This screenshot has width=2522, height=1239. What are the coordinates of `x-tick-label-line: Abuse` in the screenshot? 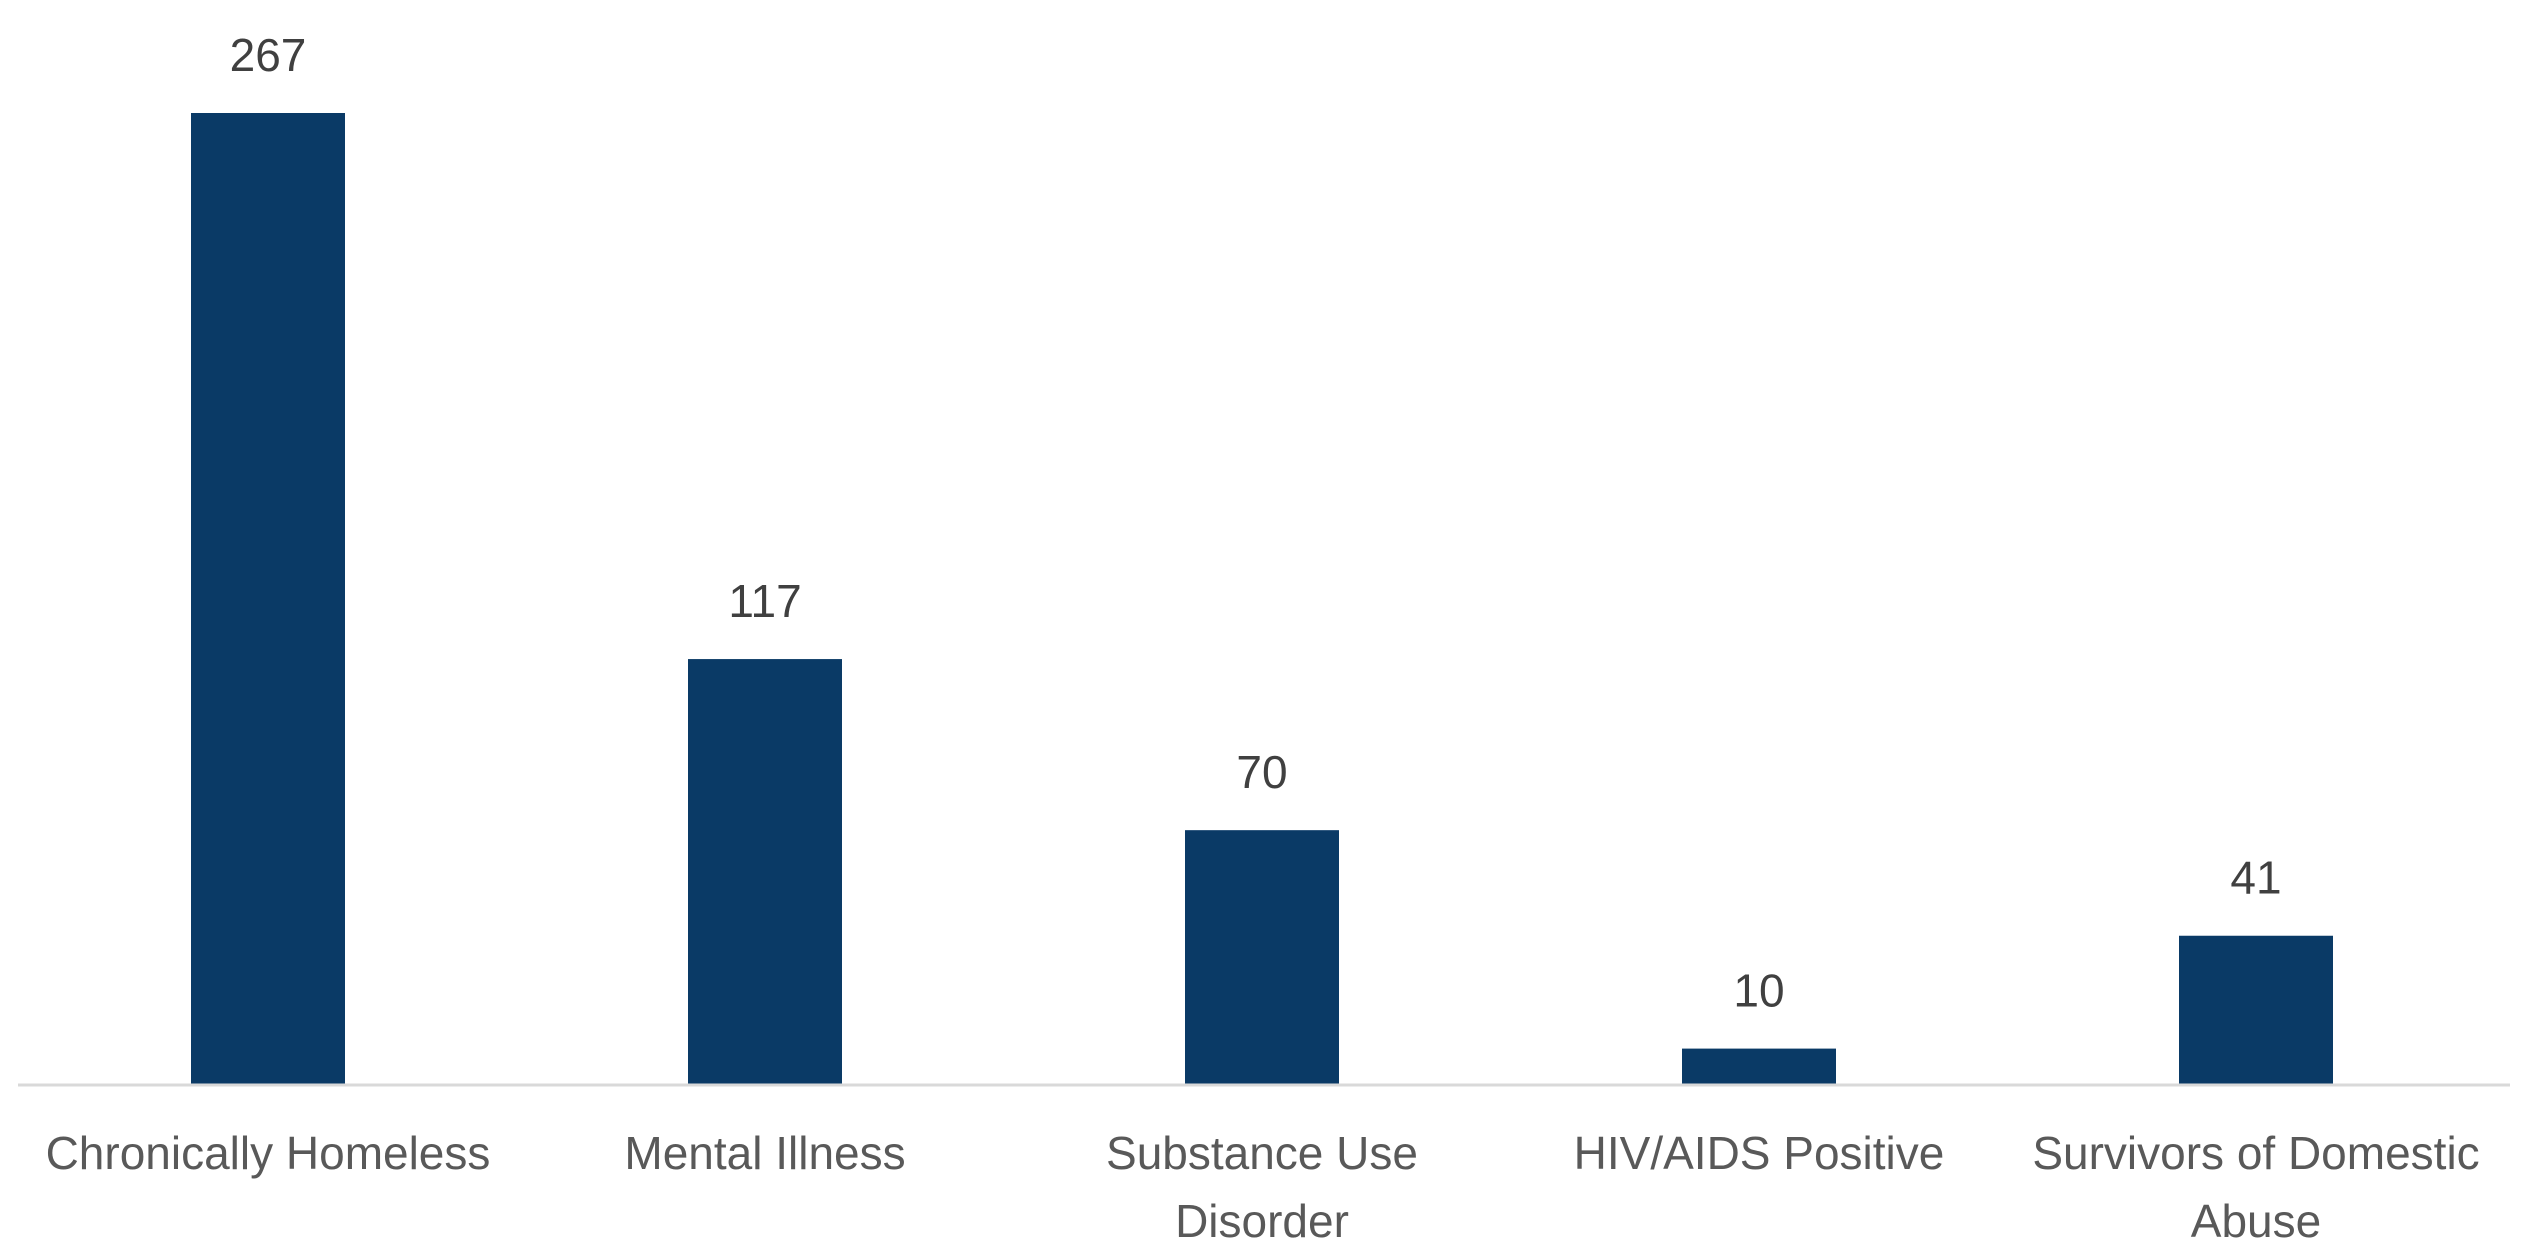 It's located at (2256, 1217).